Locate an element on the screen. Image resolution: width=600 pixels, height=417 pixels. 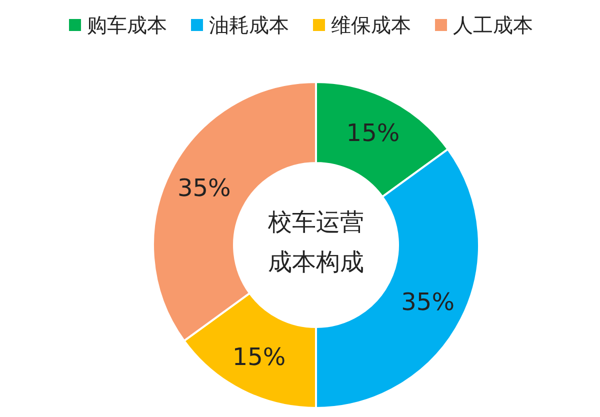
legend-label: 人工成本 is located at coordinates (493, 25).